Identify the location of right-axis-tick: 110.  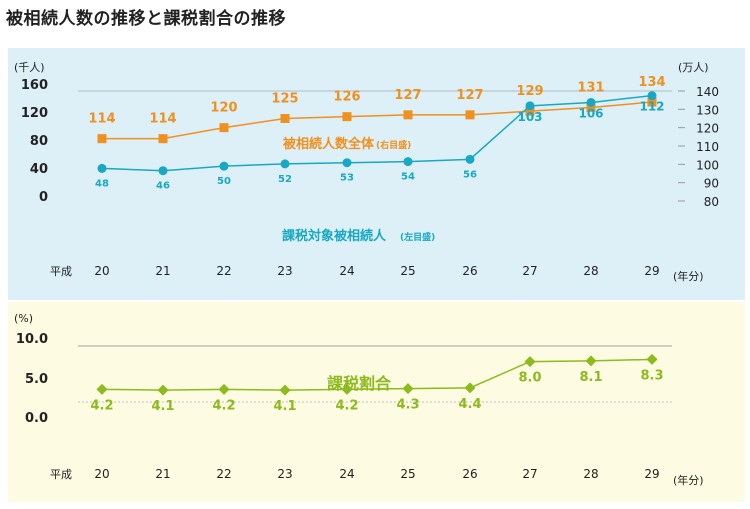
(707, 147).